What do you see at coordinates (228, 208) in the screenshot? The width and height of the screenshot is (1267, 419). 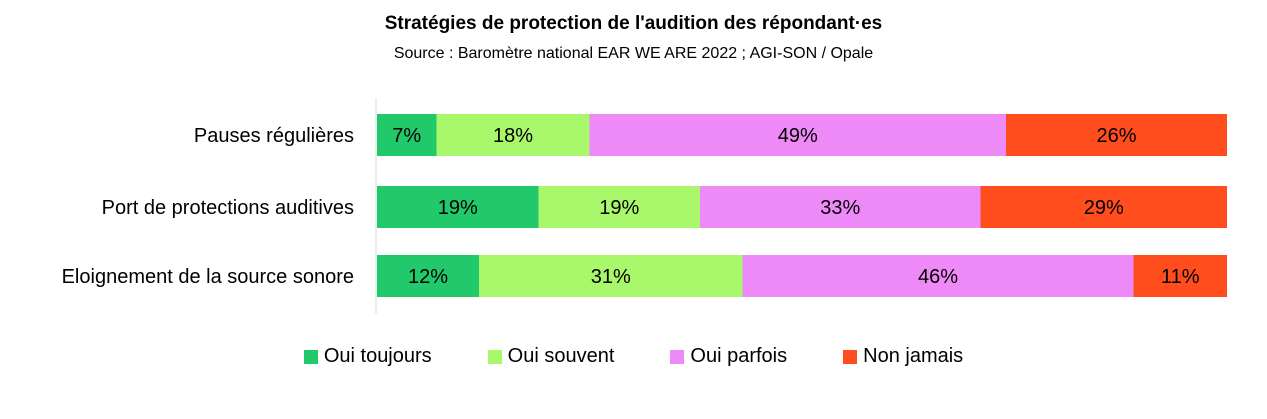 I see `category-label: Port de protections auditives` at bounding box center [228, 208].